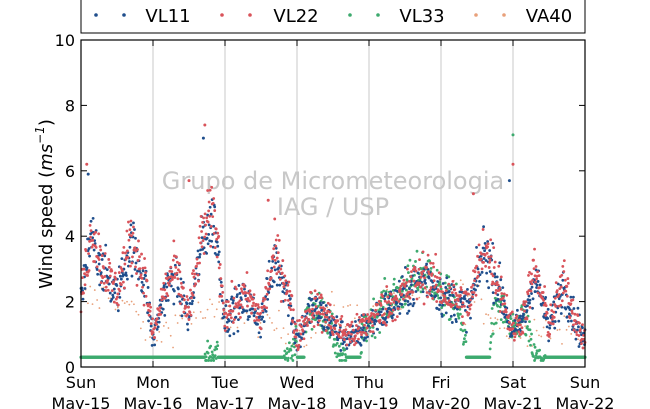  Describe the element at coordinates (504, 15) in the screenshot. I see `legend-marker` at that location.